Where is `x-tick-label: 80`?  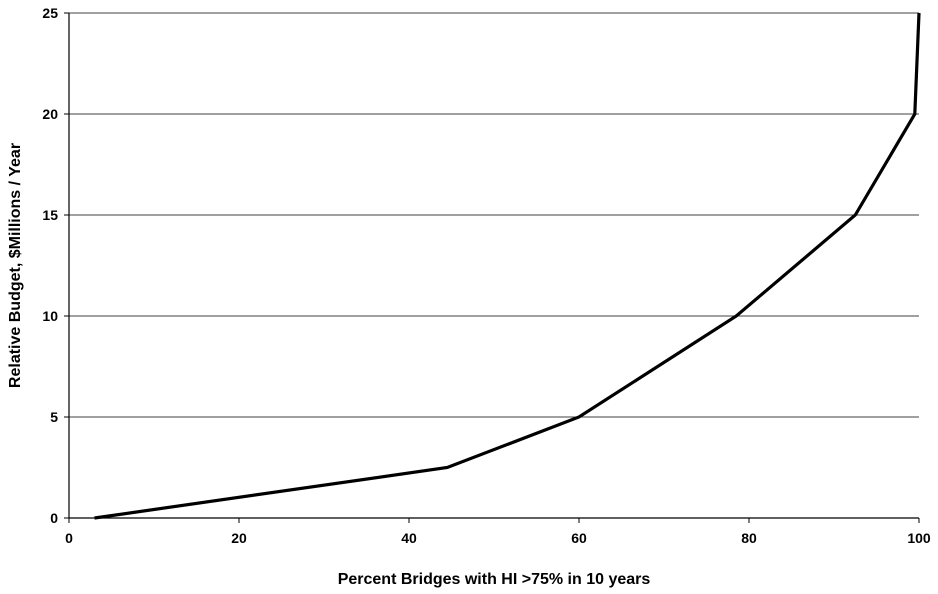 x-tick-label: 80 is located at coordinates (749, 538).